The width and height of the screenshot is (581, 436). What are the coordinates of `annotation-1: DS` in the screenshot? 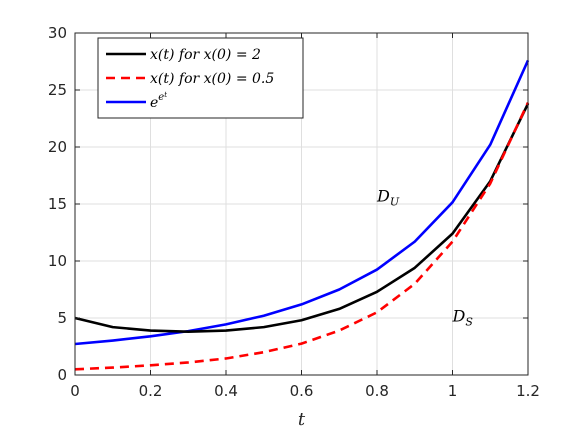 It's located at (463, 317).